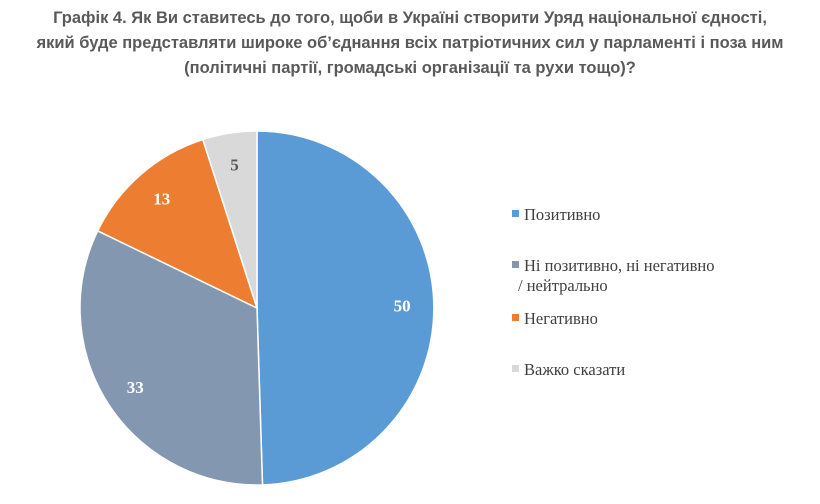 The image size is (820, 504). What do you see at coordinates (402, 306) in the screenshot?
I see `pie-slice-label-1: 50` at bounding box center [402, 306].